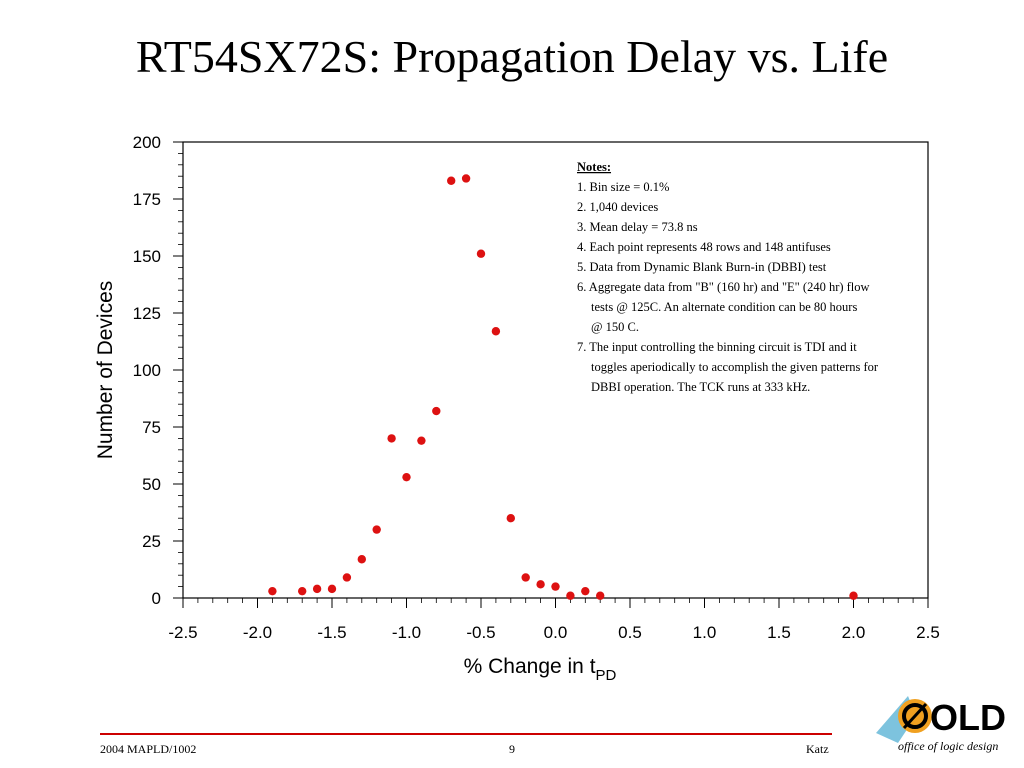  I want to click on y-tick-label: 150, so click(147, 256).